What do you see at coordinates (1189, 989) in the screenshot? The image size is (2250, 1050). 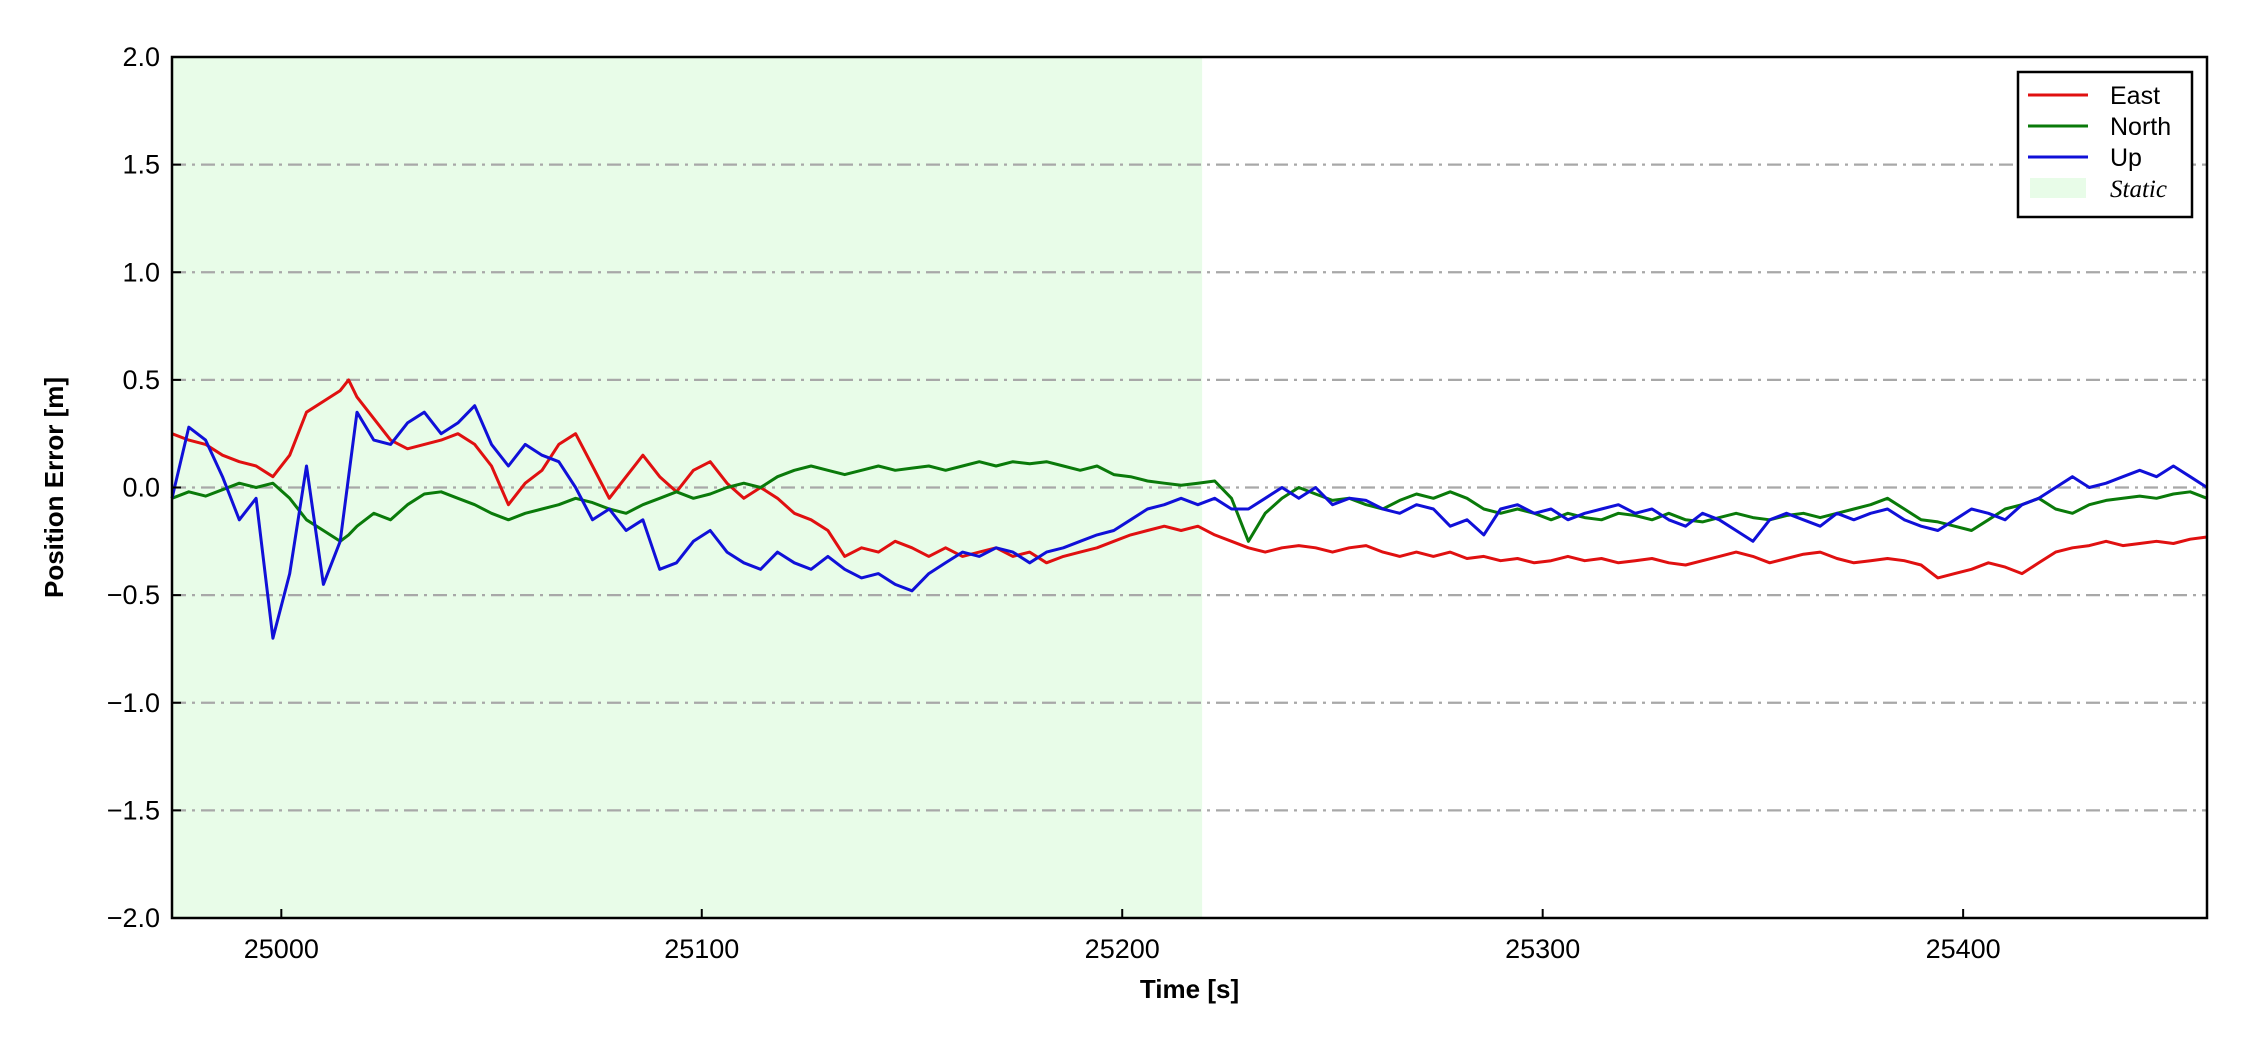 I see `x-axis-title: Time [s]` at bounding box center [1189, 989].